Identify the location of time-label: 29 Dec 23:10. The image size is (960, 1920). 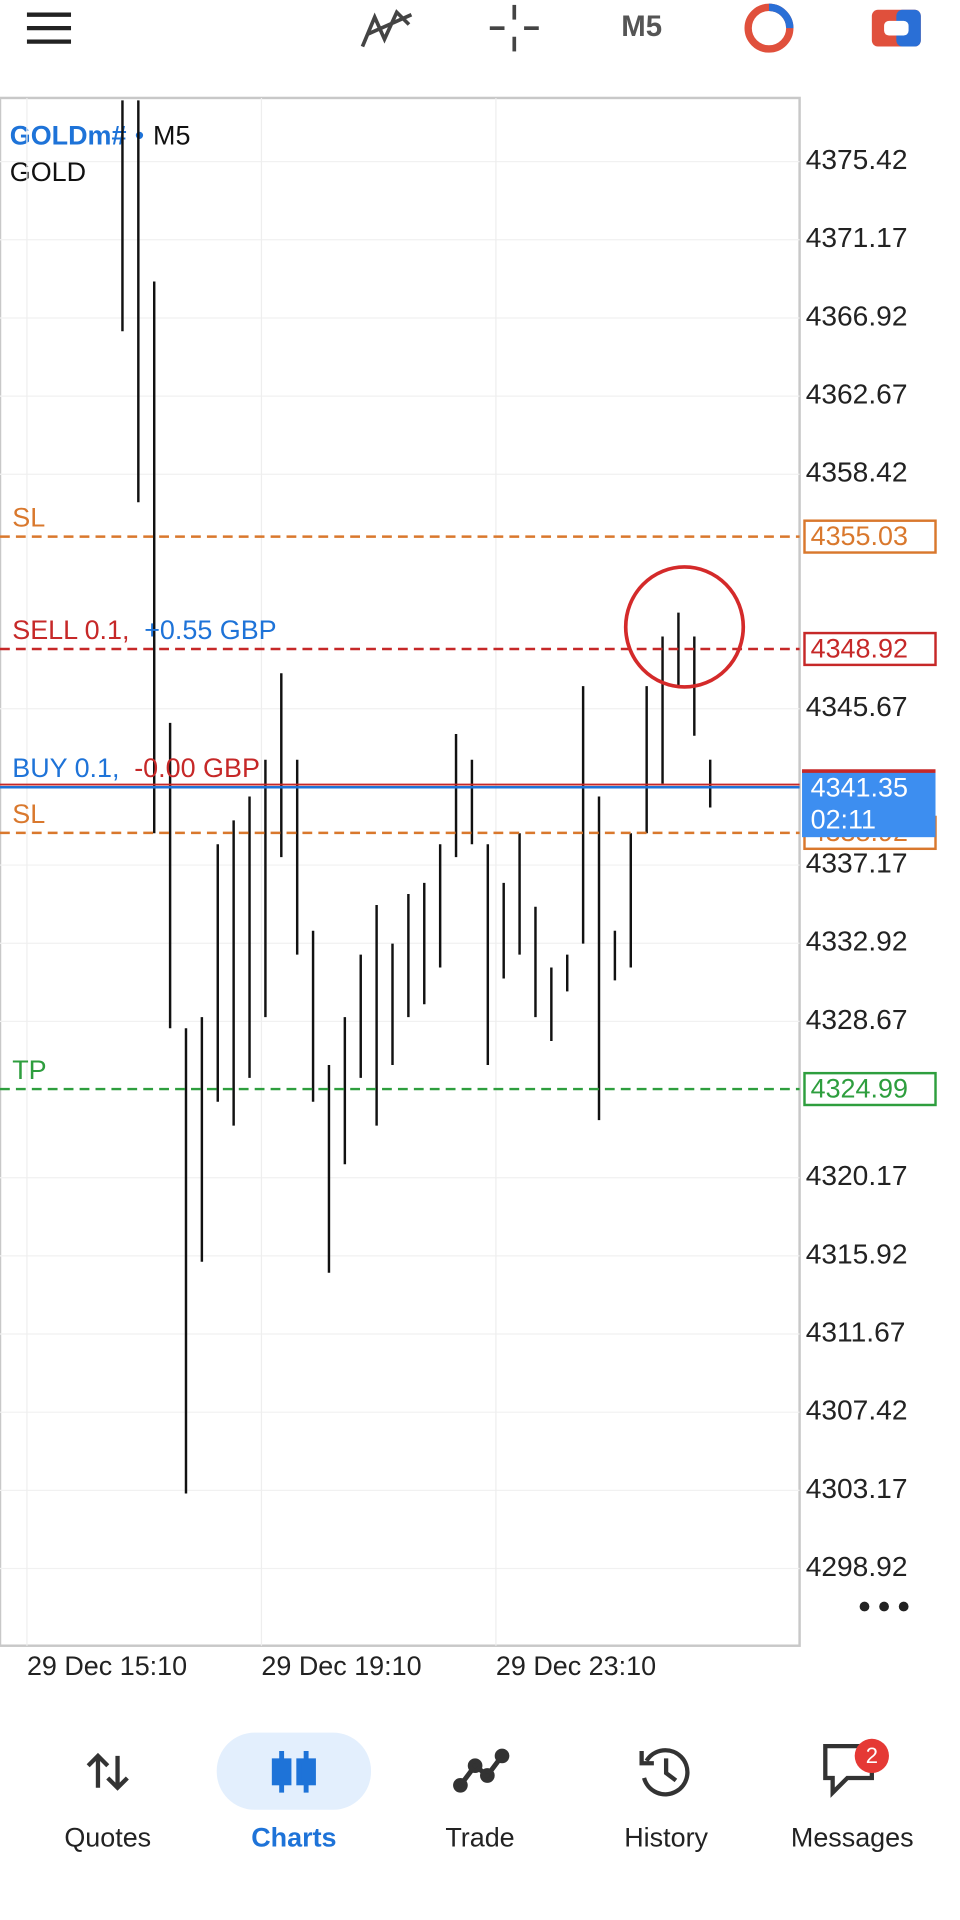
(576, 1666).